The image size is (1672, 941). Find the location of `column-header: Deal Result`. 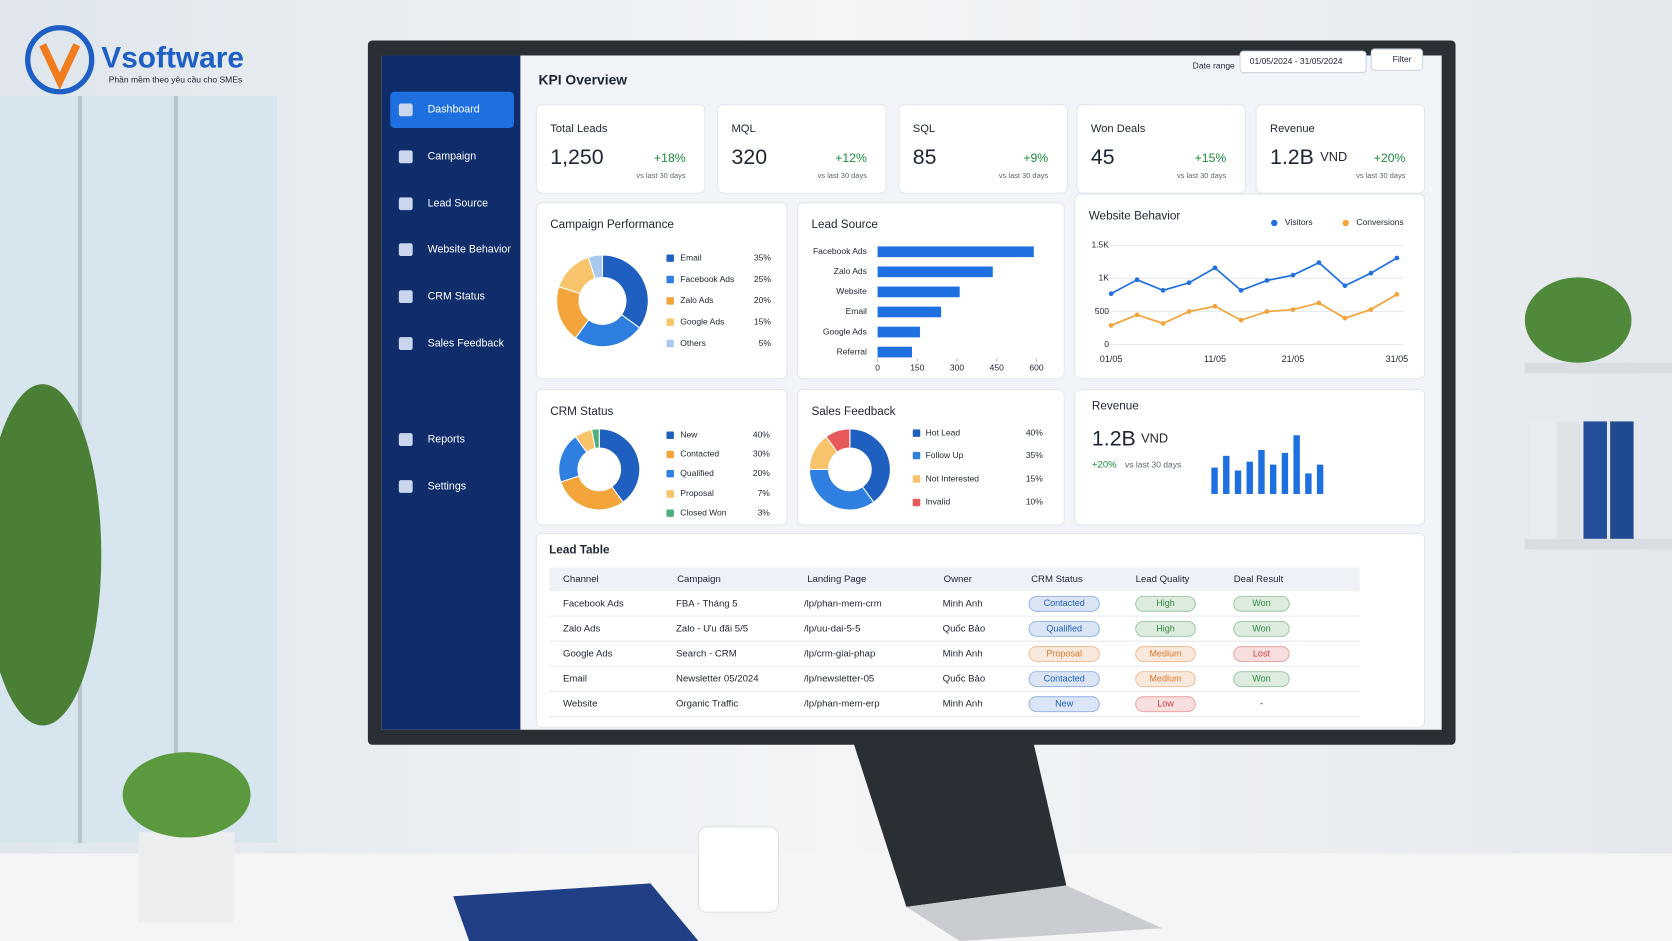

column-header: Deal Result is located at coordinates (1259, 579).